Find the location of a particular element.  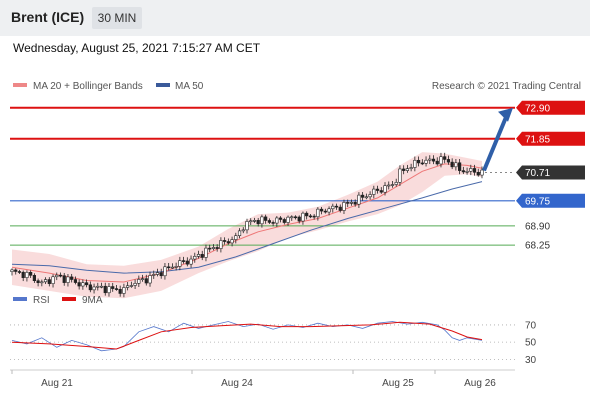

level-label: 72.90 is located at coordinates (537, 108).